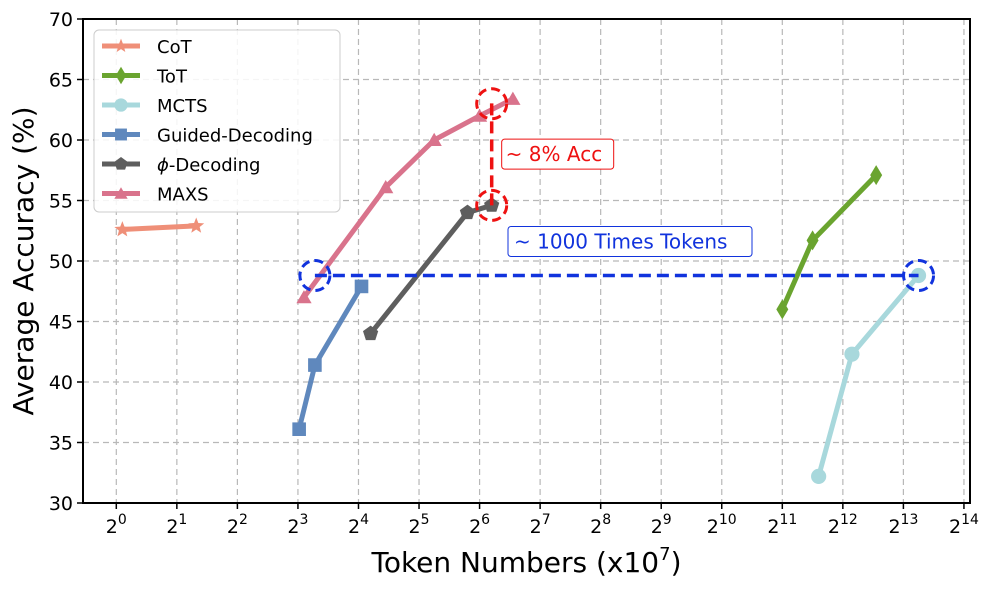 This screenshot has height=590, width=988. I want to click on x-tick-label: 24, so click(358, 525).